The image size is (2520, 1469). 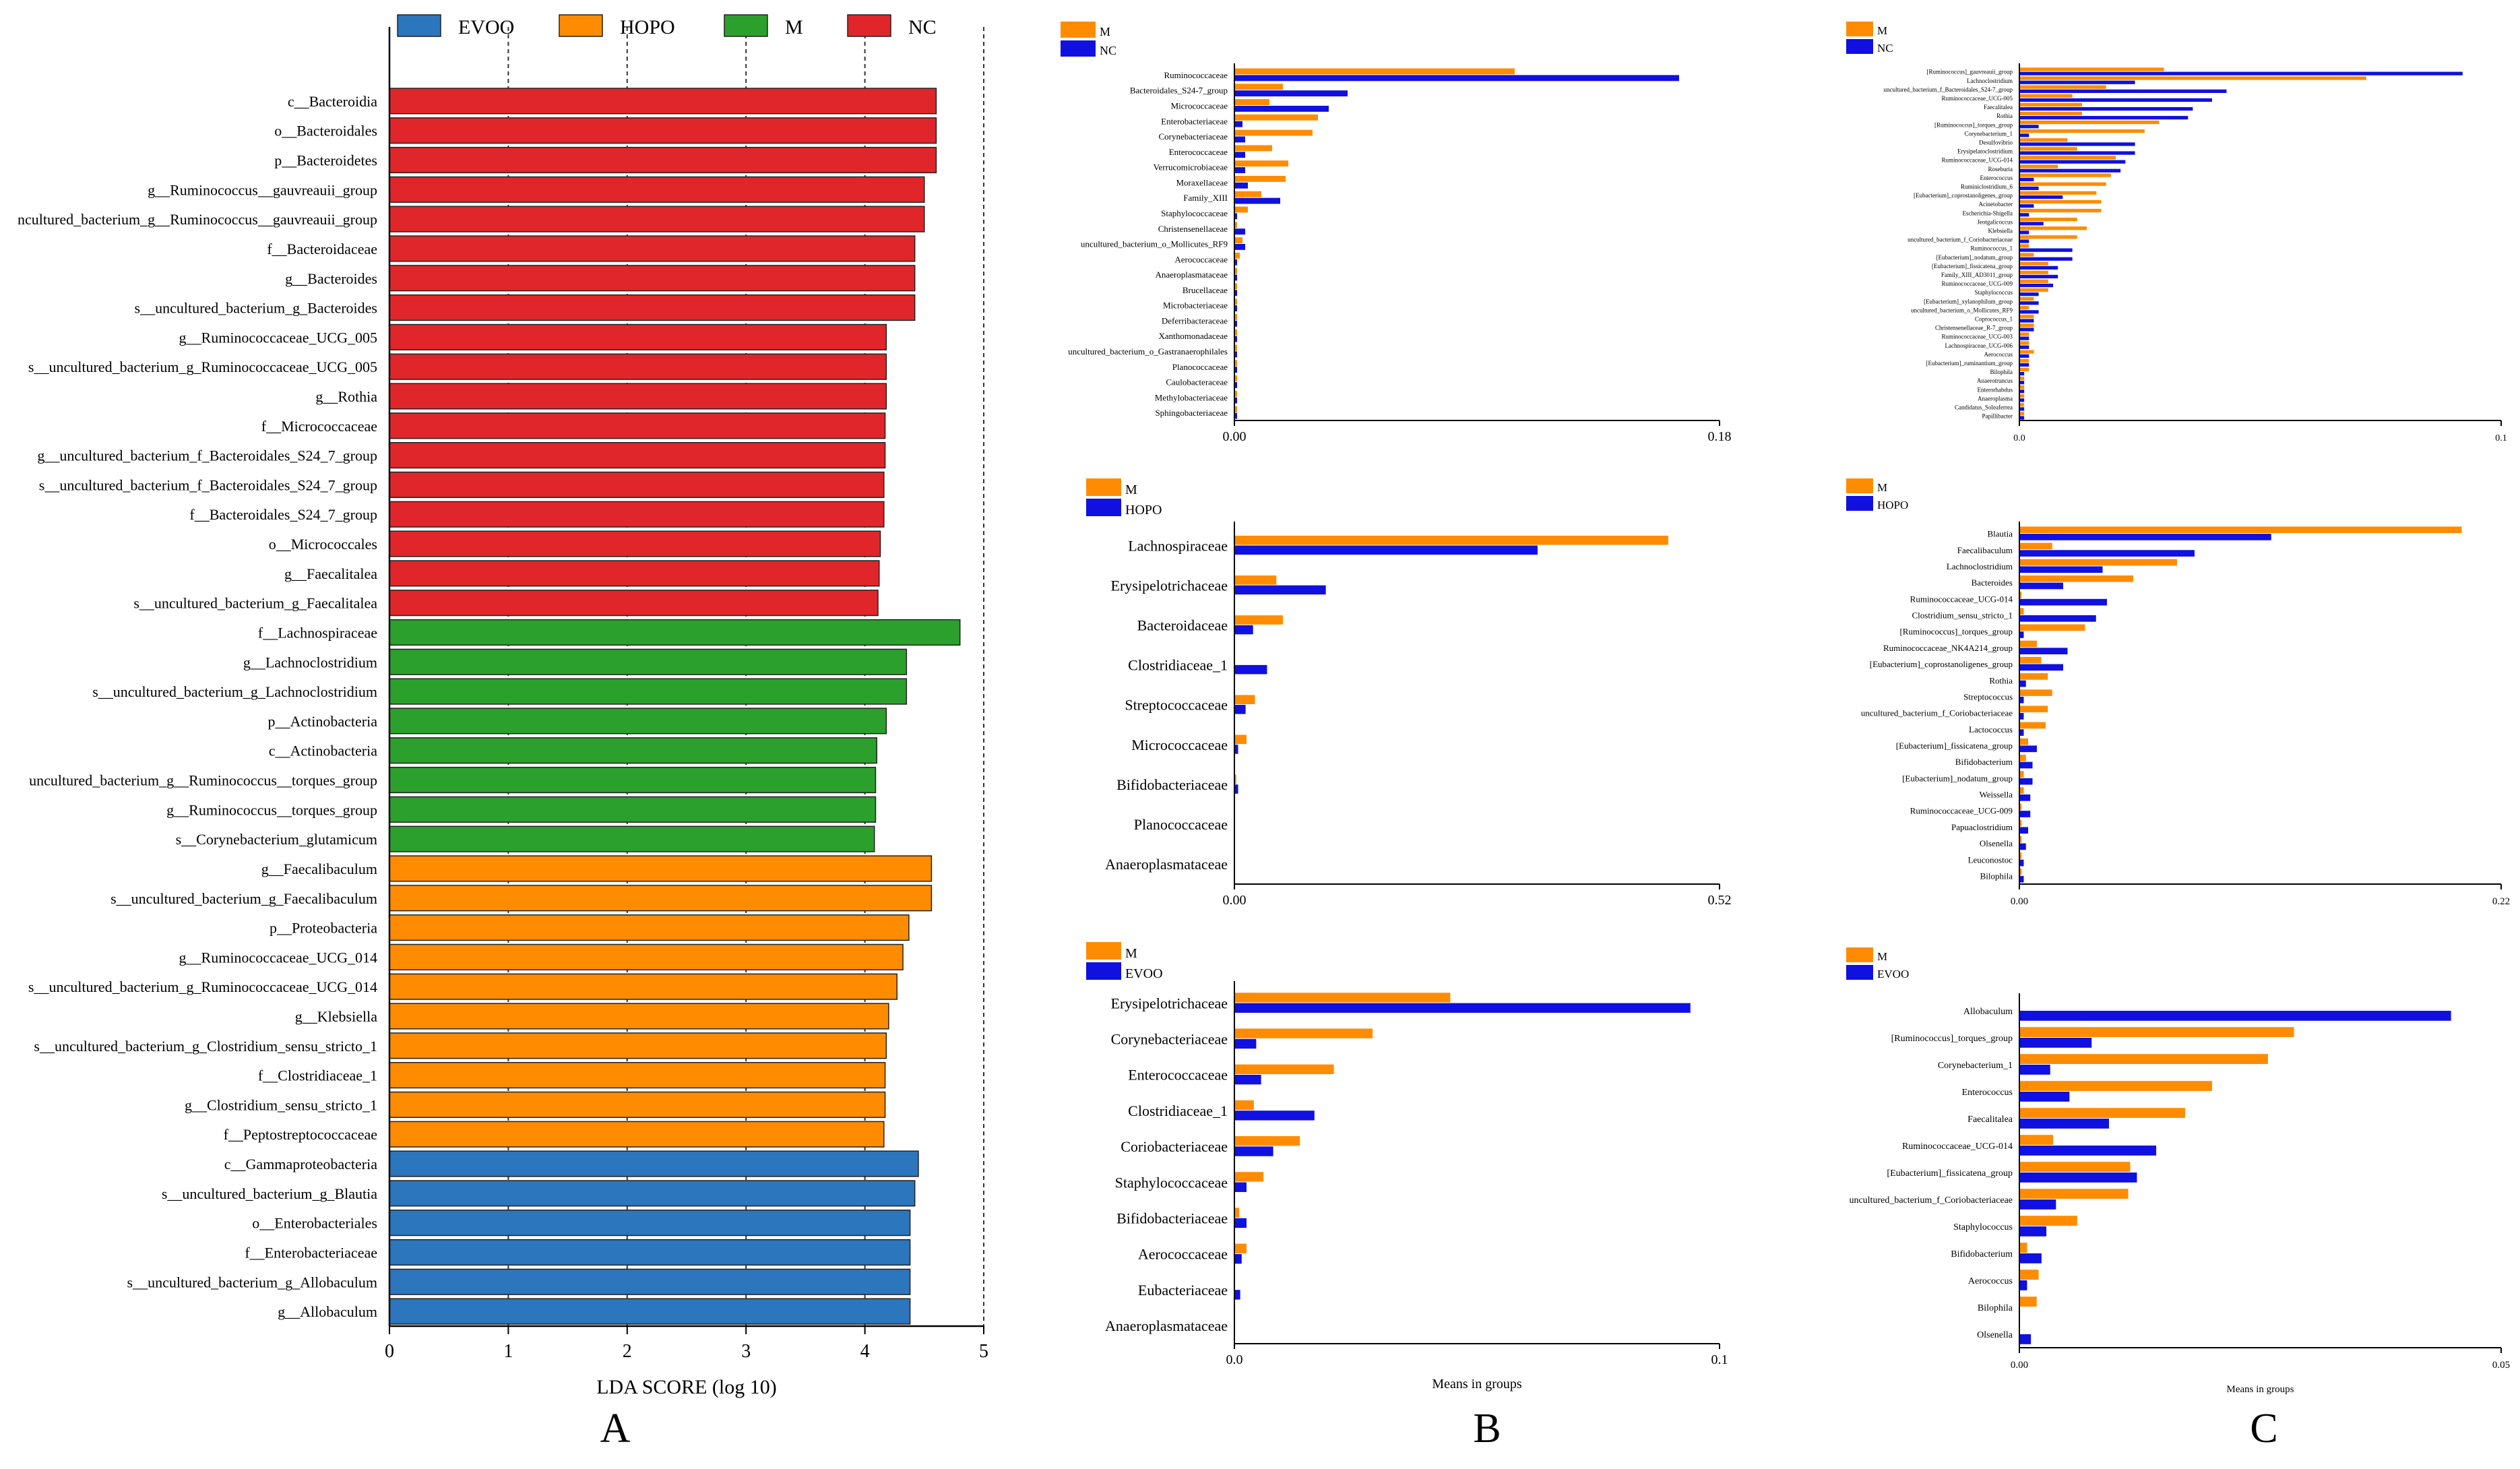 I want to click on category-label: Streptococcus, so click(x=1988, y=696).